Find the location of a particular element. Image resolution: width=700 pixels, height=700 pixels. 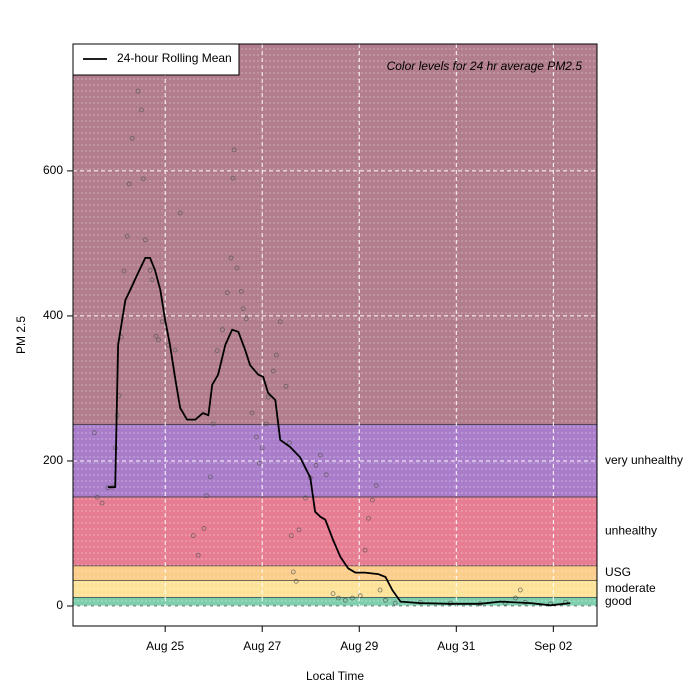

band-label: moderate is located at coordinates (630, 588).